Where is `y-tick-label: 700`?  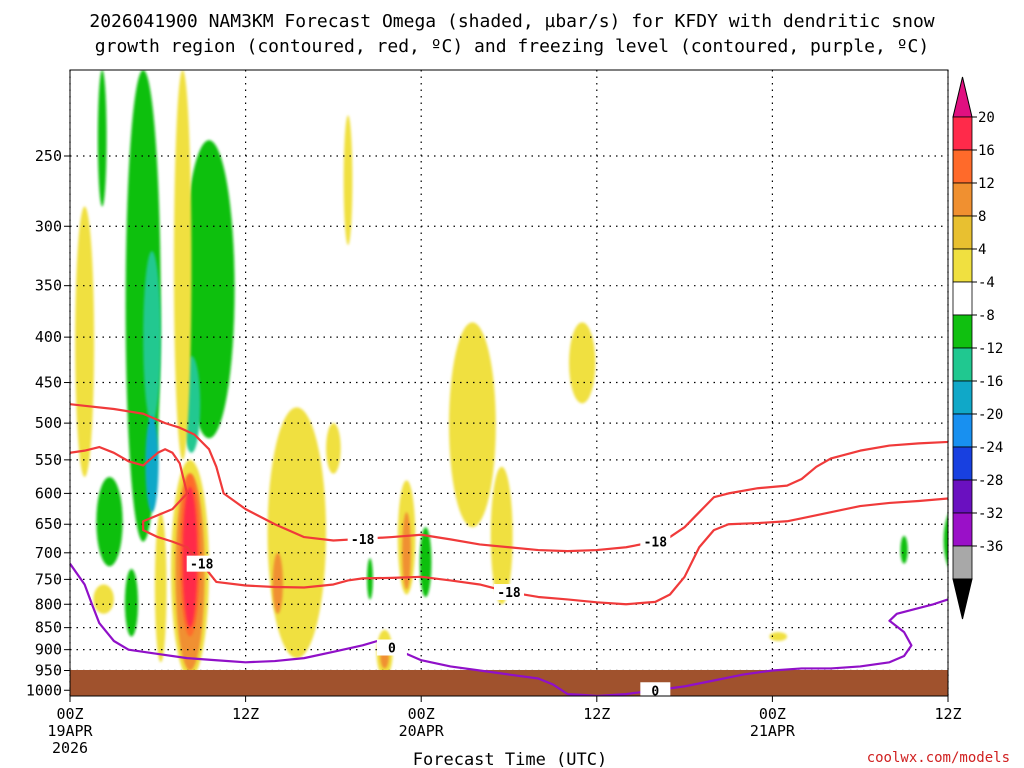 y-tick-label: 700 is located at coordinates (48, 553).